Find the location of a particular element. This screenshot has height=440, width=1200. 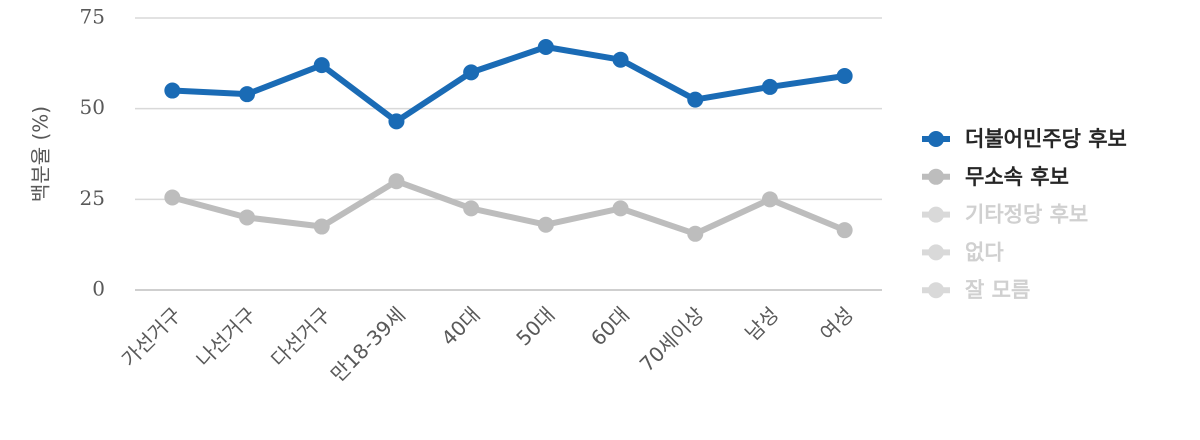

x-tick-label: 나선거구 is located at coordinates (225, 336).